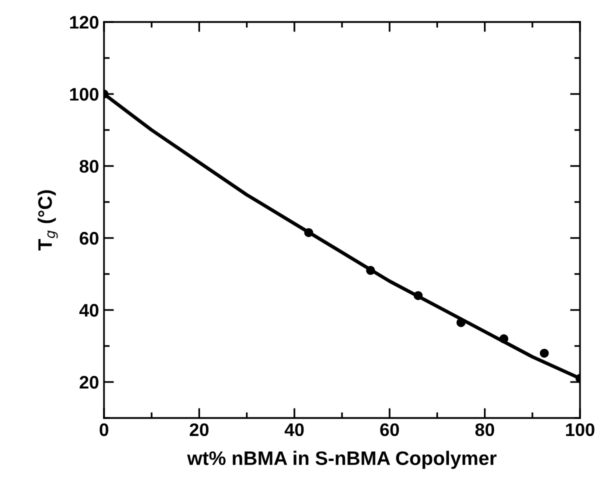 This screenshot has width=599, height=483. Describe the element at coordinates (199, 429) in the screenshot. I see `x-tick-label: 20` at that location.